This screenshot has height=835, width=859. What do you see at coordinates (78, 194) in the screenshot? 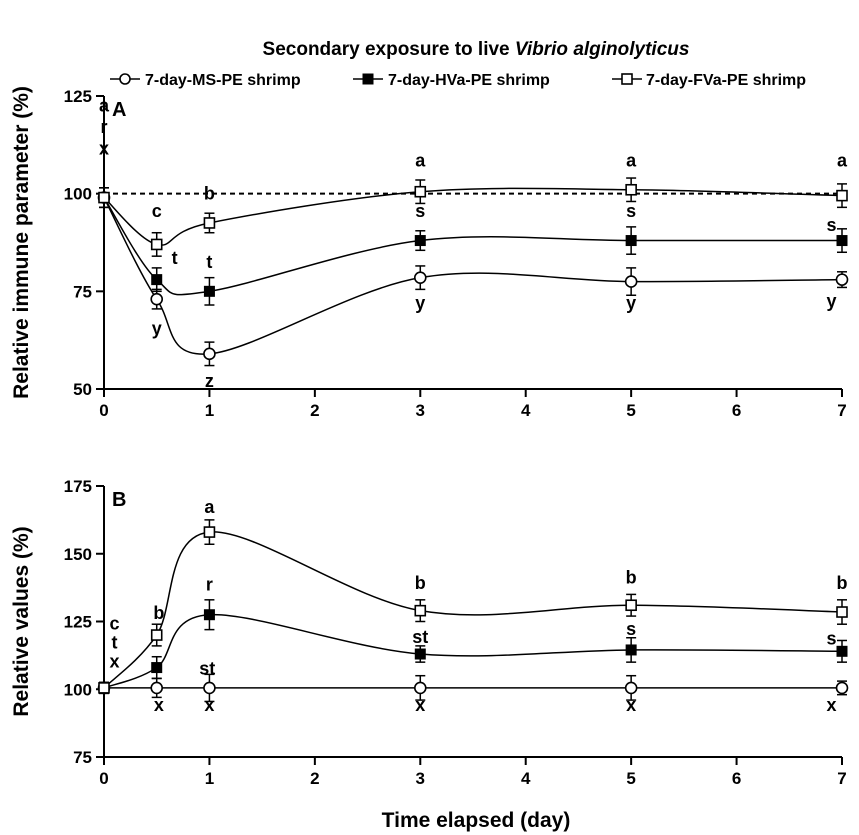
I see `y-tick-label: 100` at bounding box center [78, 194].